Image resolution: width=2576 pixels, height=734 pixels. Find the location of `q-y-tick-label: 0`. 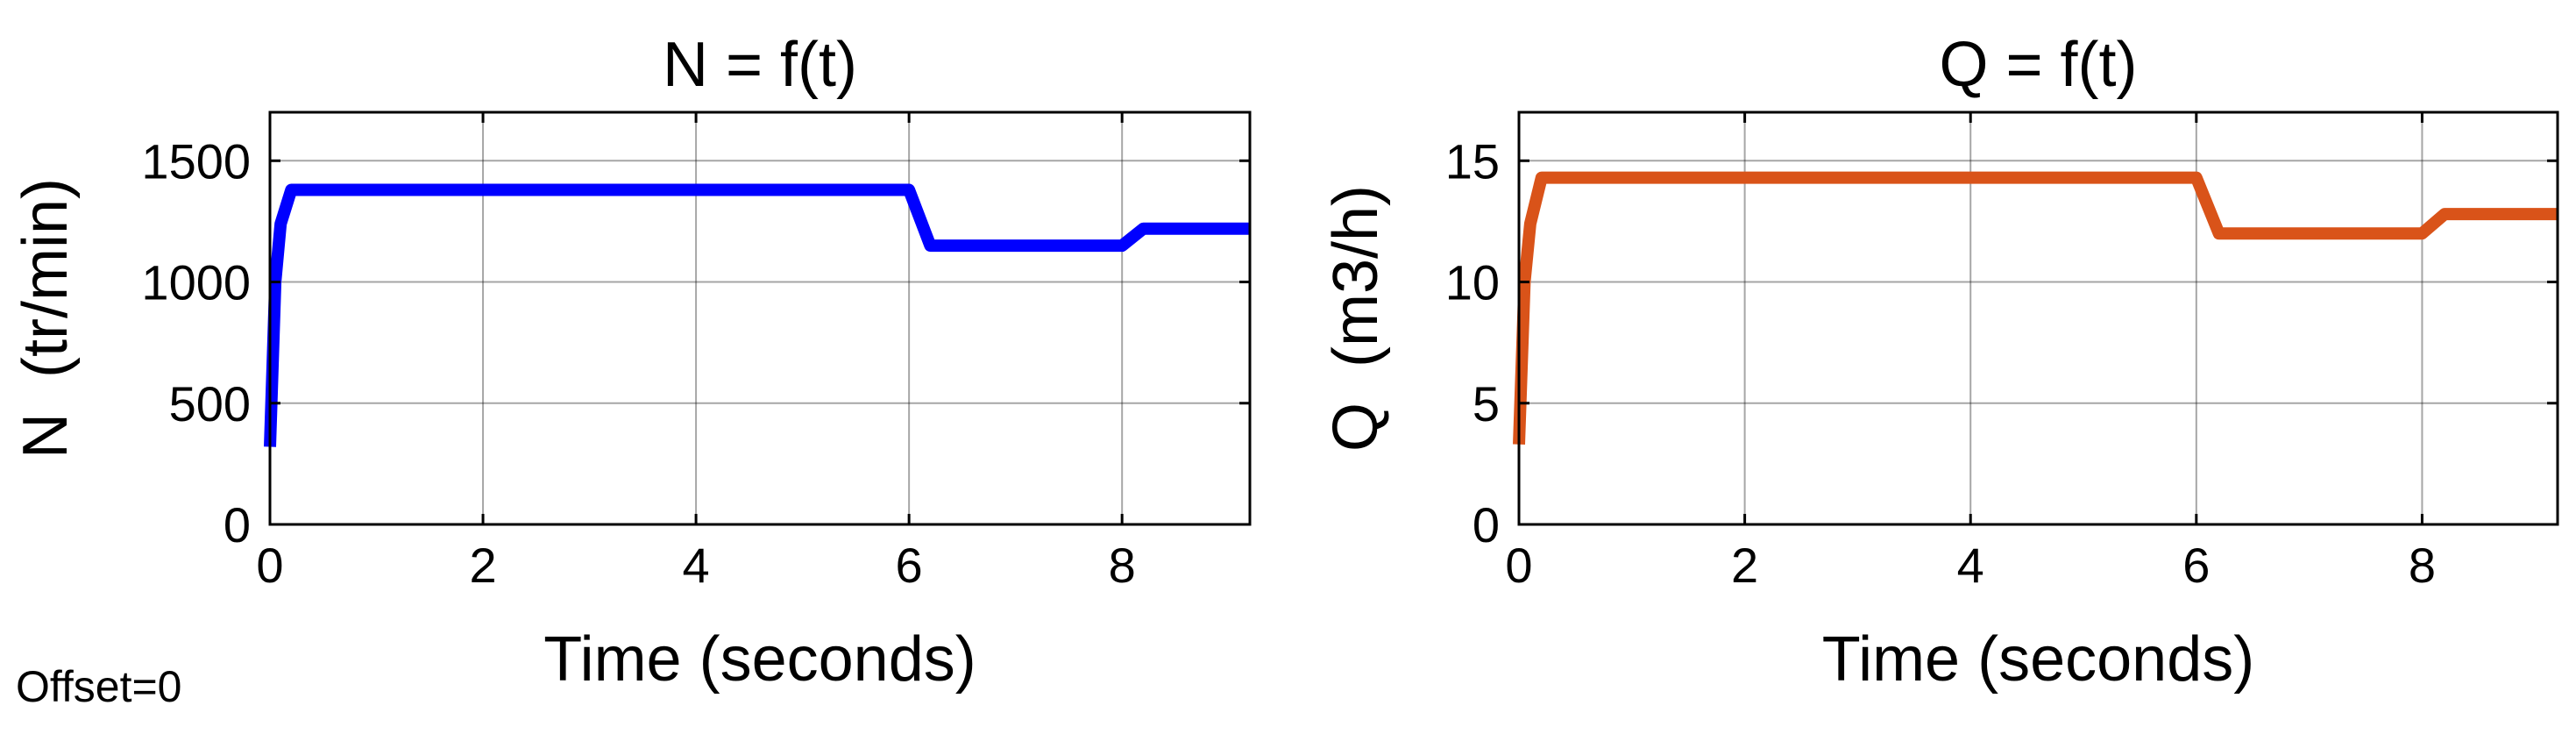

q-y-tick-label: 0 is located at coordinates (1486, 524).